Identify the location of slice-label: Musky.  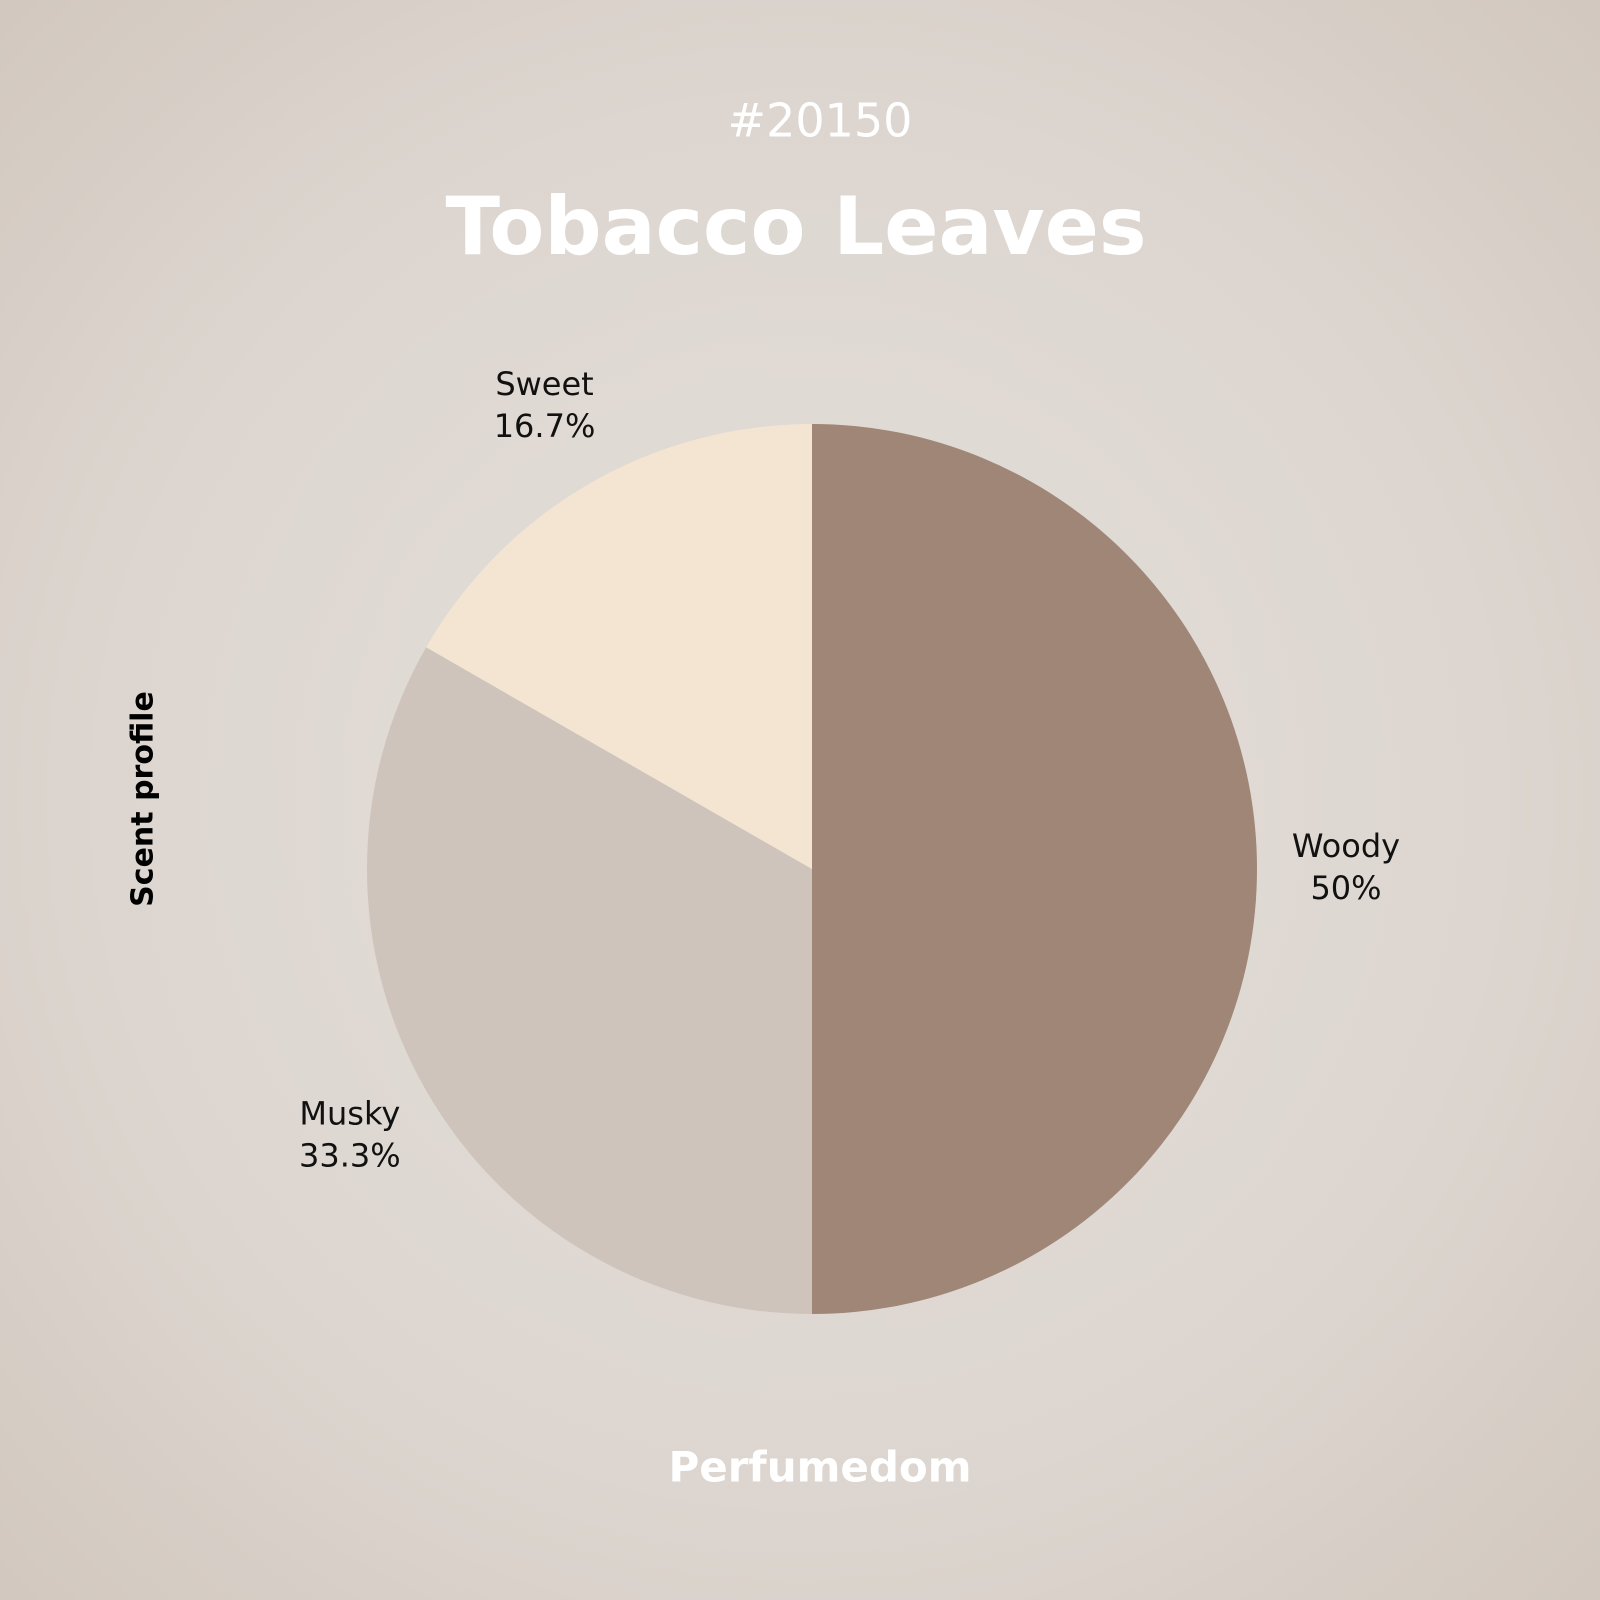
(349, 1113).